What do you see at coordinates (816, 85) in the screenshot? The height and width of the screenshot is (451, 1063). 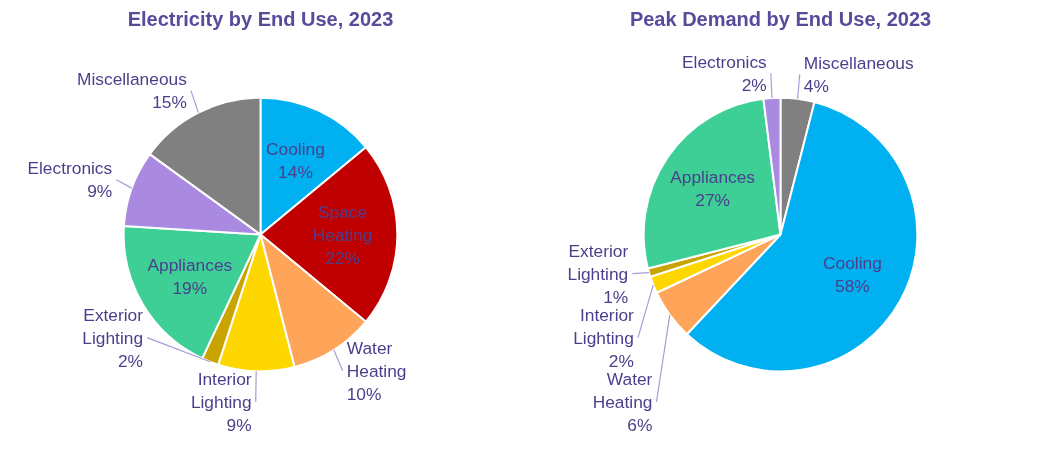 I see `data-label: 4%` at bounding box center [816, 85].